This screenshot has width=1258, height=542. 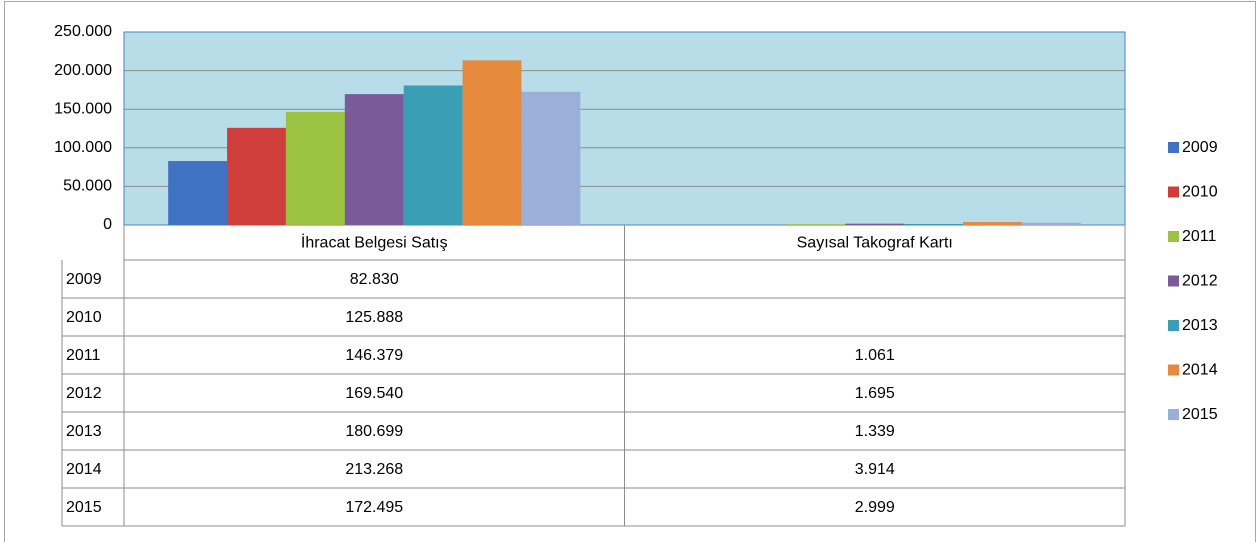 I want to click on data-label: 1.695, so click(x=875, y=393).